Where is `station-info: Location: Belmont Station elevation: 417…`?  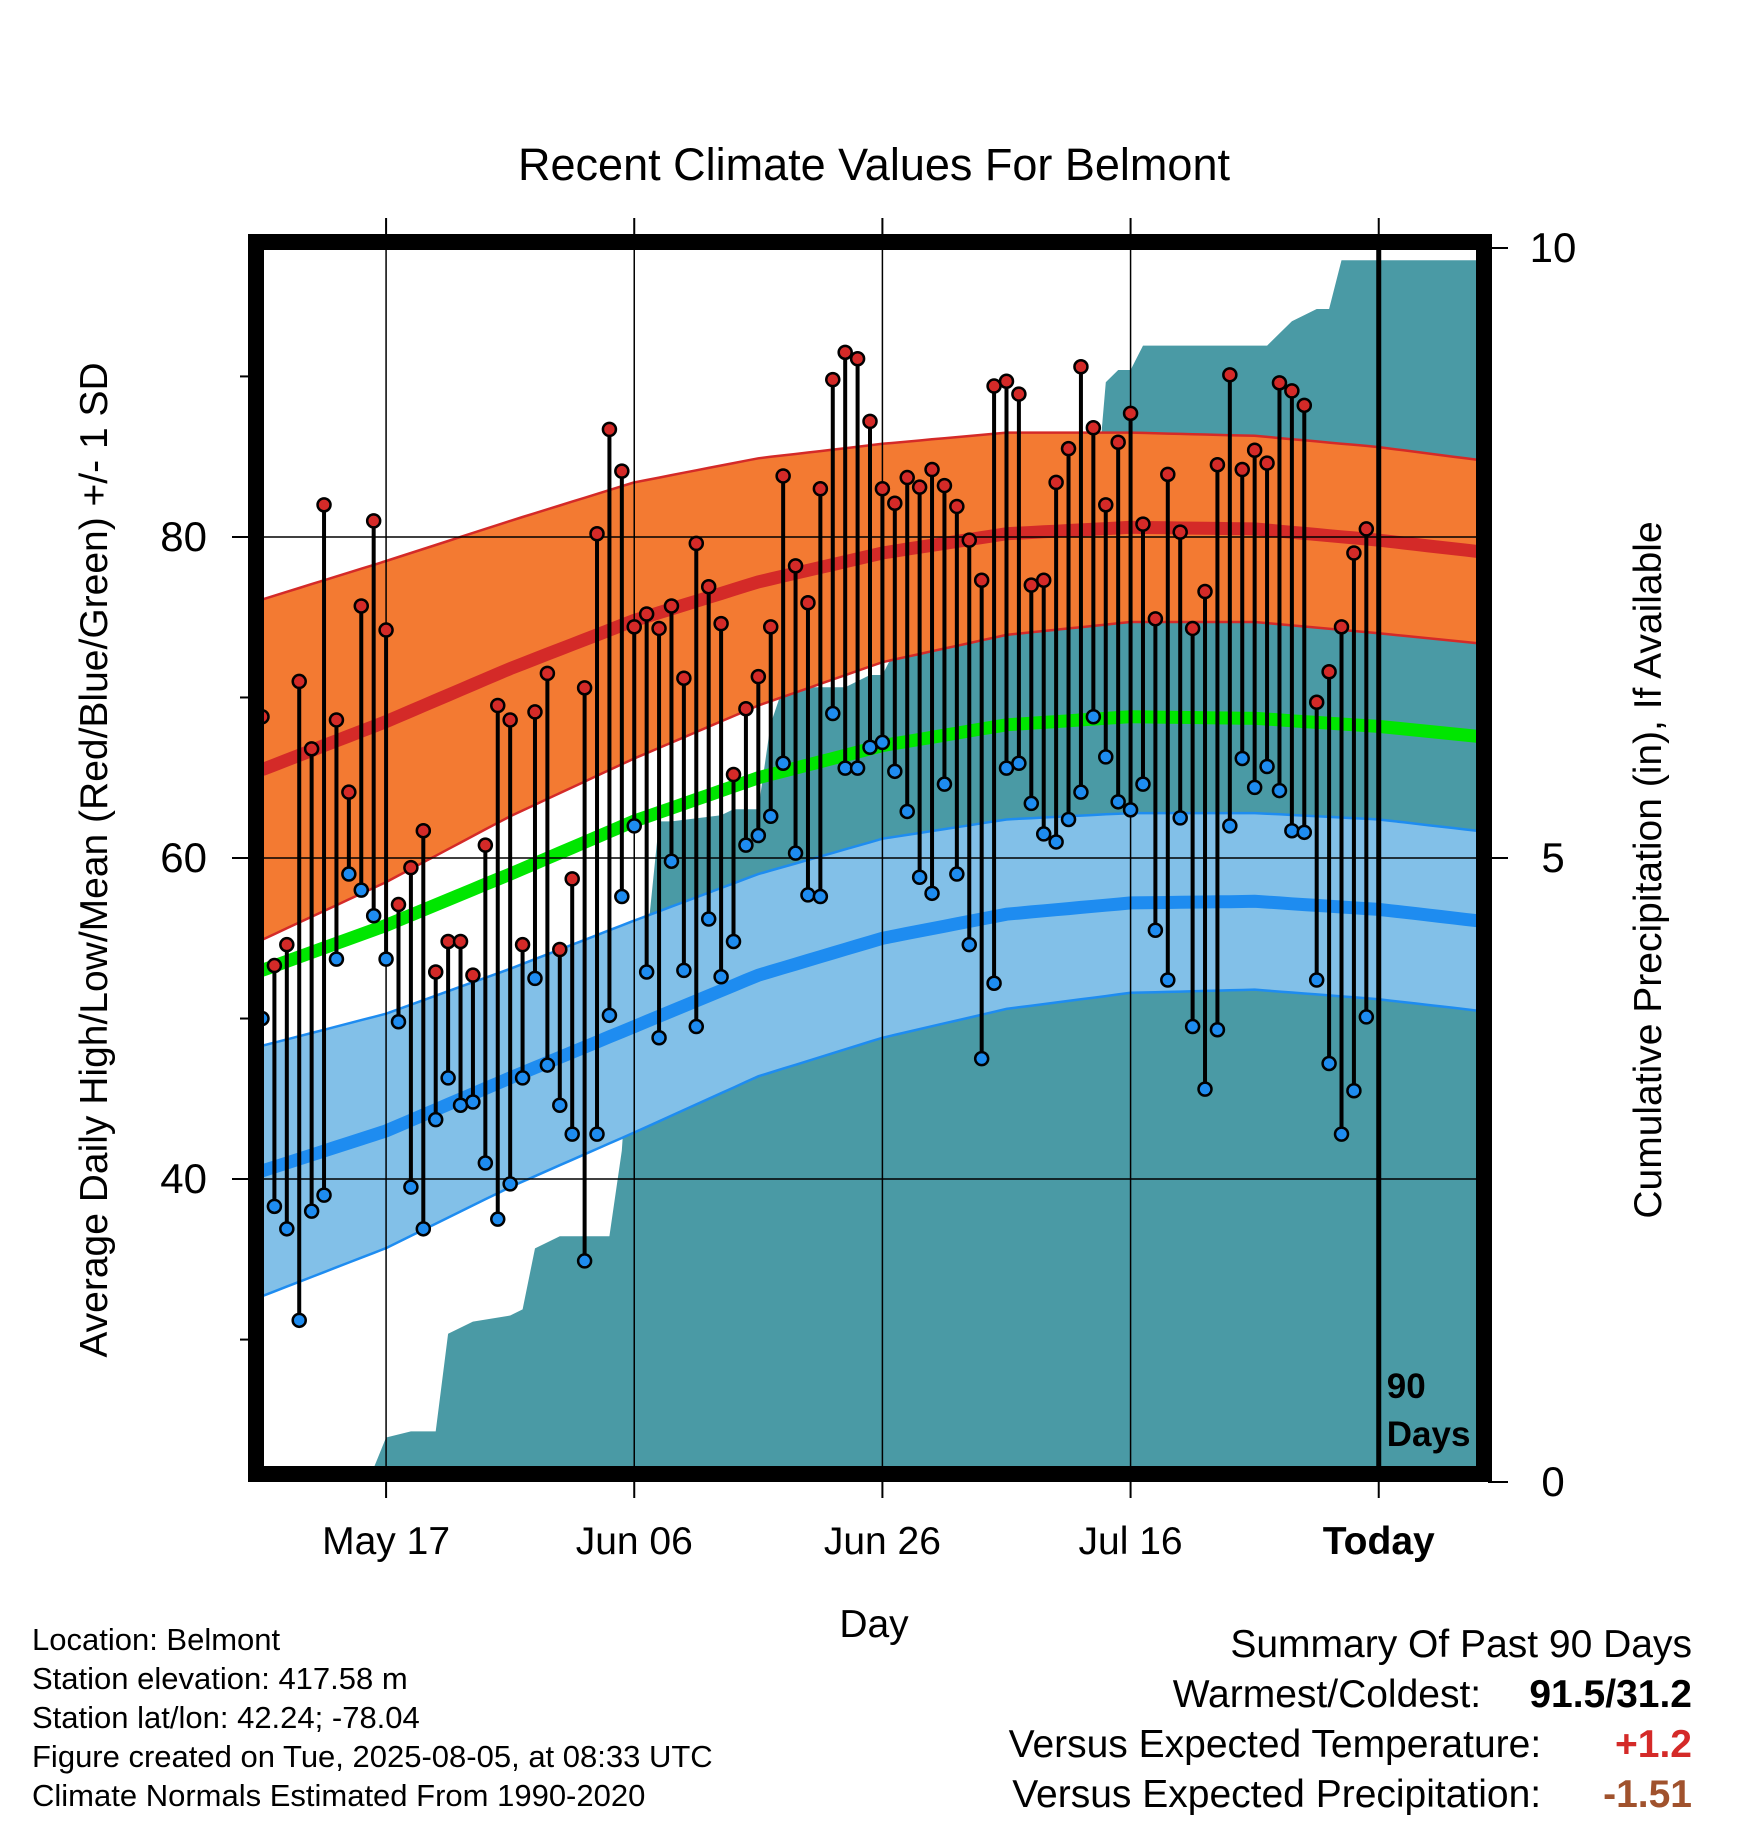 station-info: Location: Belmont Station elevation: 417… is located at coordinates (372, 1717).